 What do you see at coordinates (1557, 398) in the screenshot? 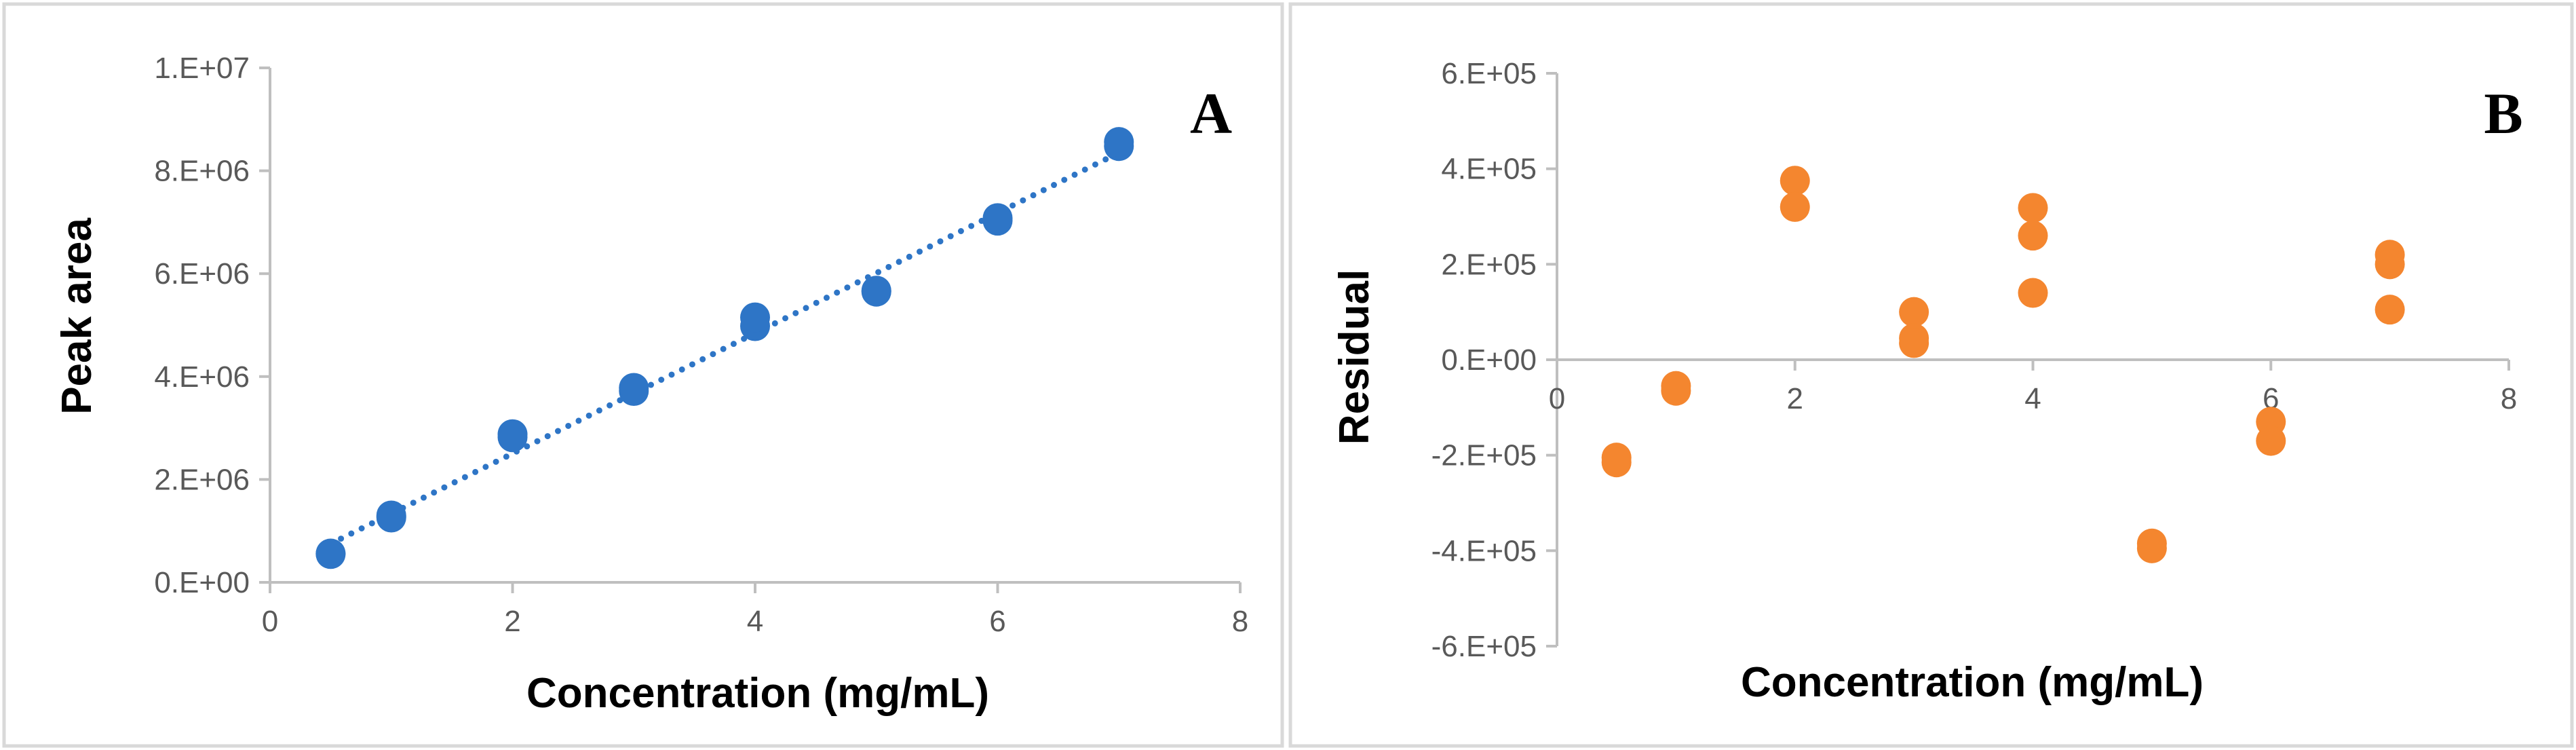
I see `panel-b-x-tick-label: 0` at bounding box center [1557, 398].